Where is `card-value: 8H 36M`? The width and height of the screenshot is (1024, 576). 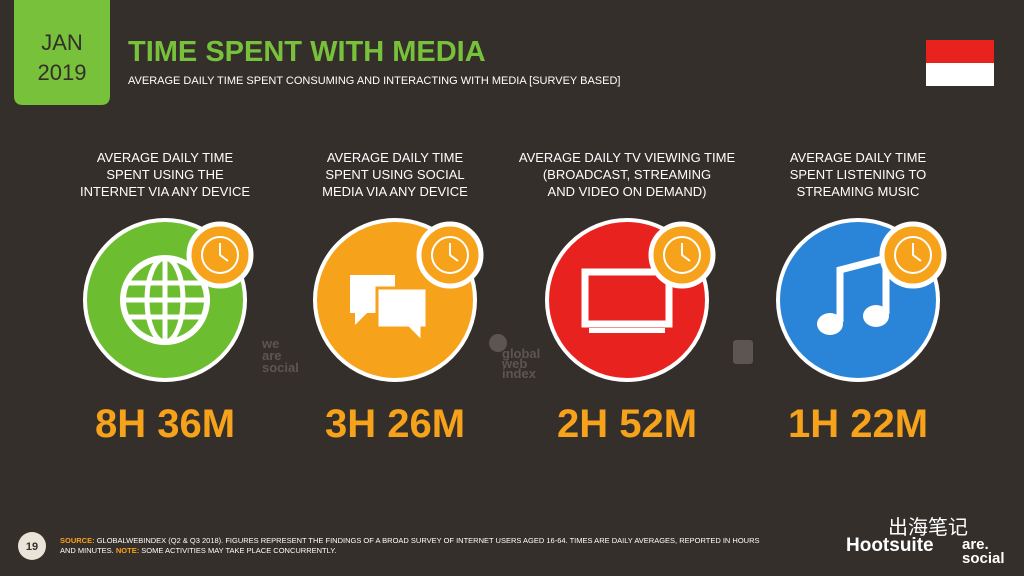
card-value: 8H 36M is located at coordinates (165, 424).